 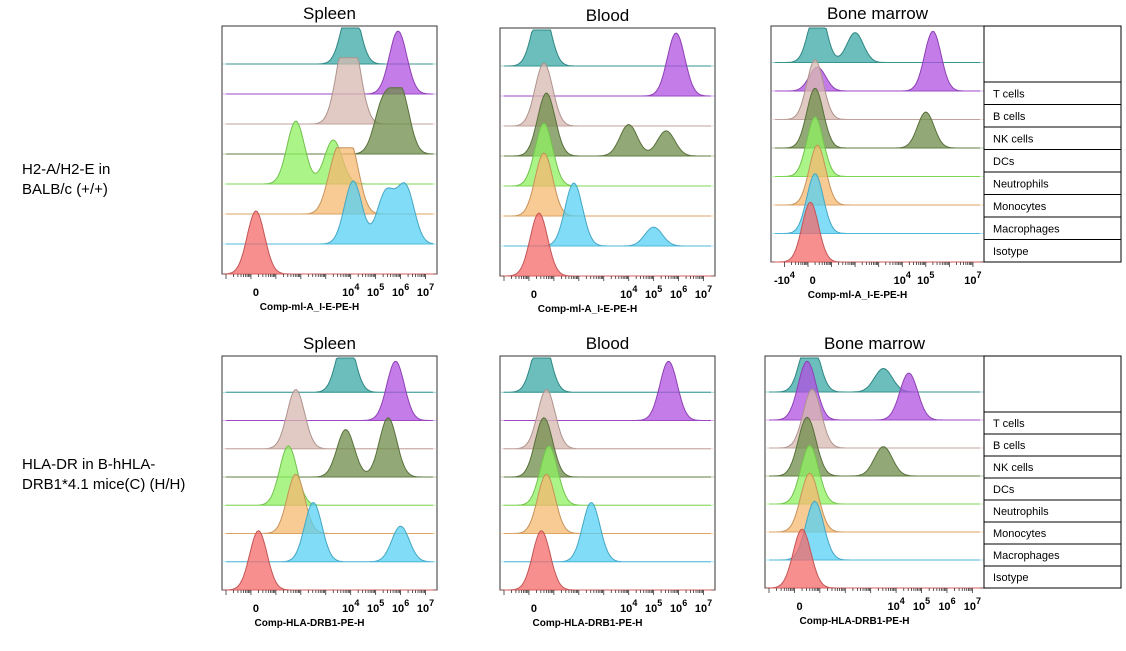 I want to click on row-label-human-line1: HLA-DR in B-hHLA-, so click(x=89, y=464).